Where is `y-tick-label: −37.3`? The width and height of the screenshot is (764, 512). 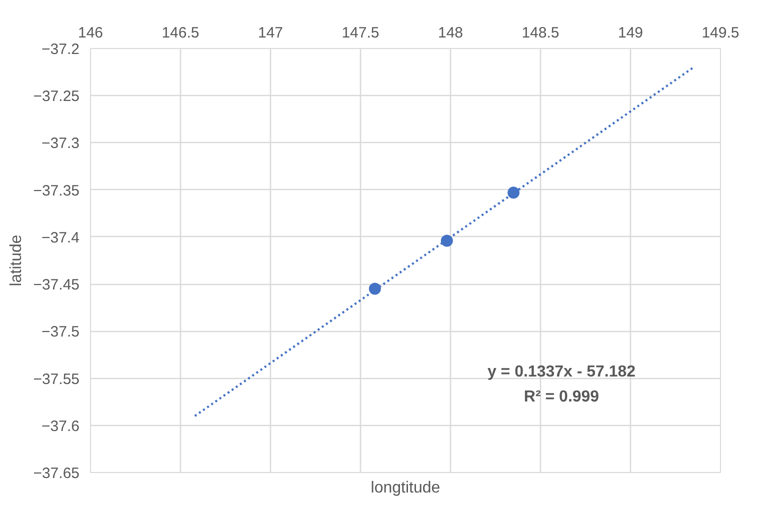
y-tick-label: −37.3 is located at coordinates (61, 143).